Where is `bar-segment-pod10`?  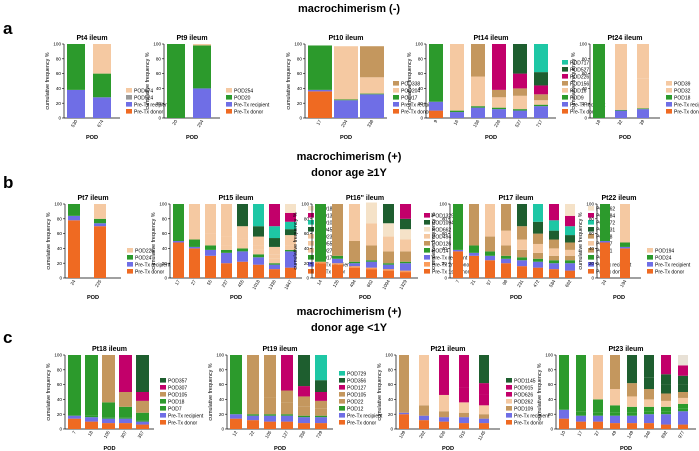 bar-segment-pod10 is located at coordinates (564, 382).